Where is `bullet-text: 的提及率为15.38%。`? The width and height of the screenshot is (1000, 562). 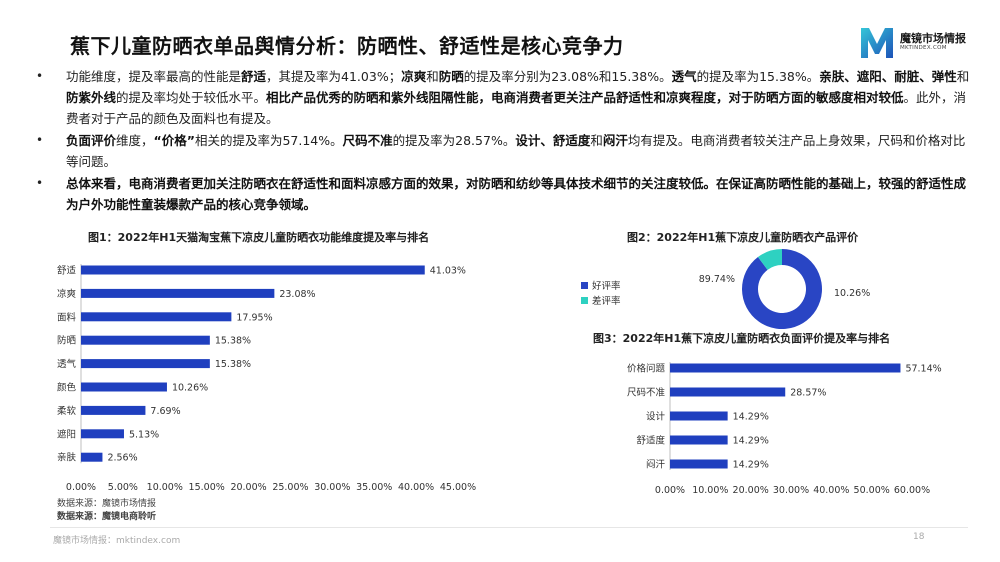 bullet-text: 的提及率为15.38%。 is located at coordinates (758, 76).